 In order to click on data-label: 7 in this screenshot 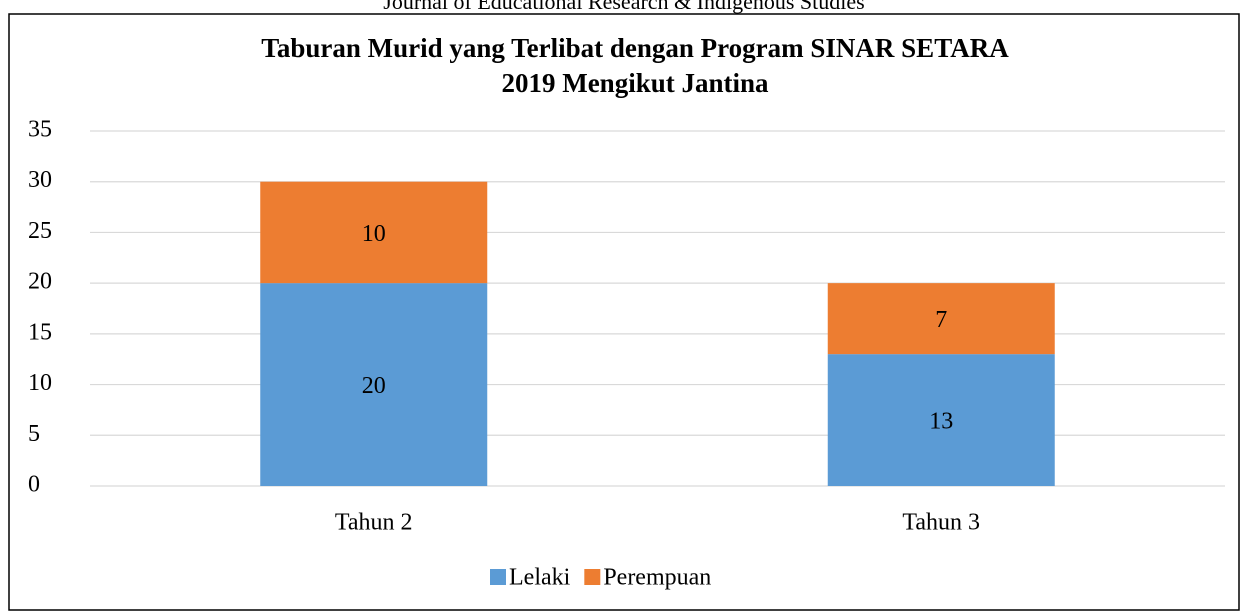, I will do `click(941, 320)`.